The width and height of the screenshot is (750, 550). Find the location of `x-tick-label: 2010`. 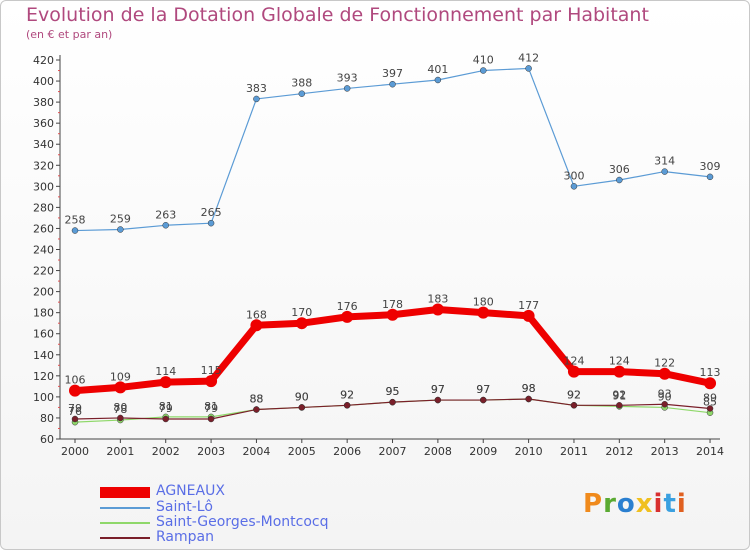

x-tick-label: 2010 is located at coordinates (529, 451).